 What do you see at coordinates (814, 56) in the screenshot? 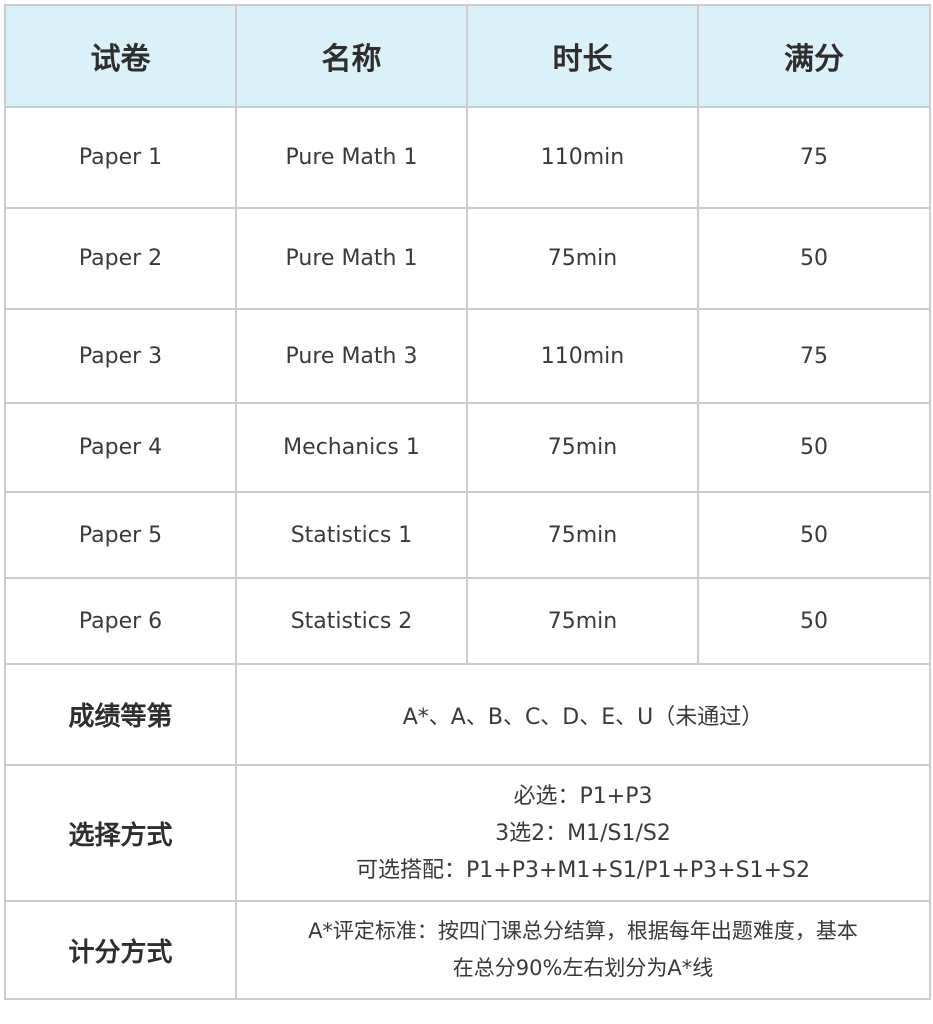
I see `header-full-score: 满分` at bounding box center [814, 56].